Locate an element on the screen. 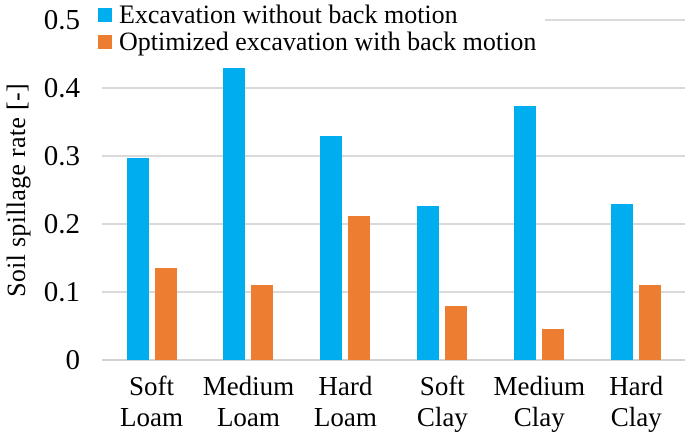 This screenshot has width=685, height=440. legend-item-with-back-motion: Optimized excavation with back motion is located at coordinates (322, 41).